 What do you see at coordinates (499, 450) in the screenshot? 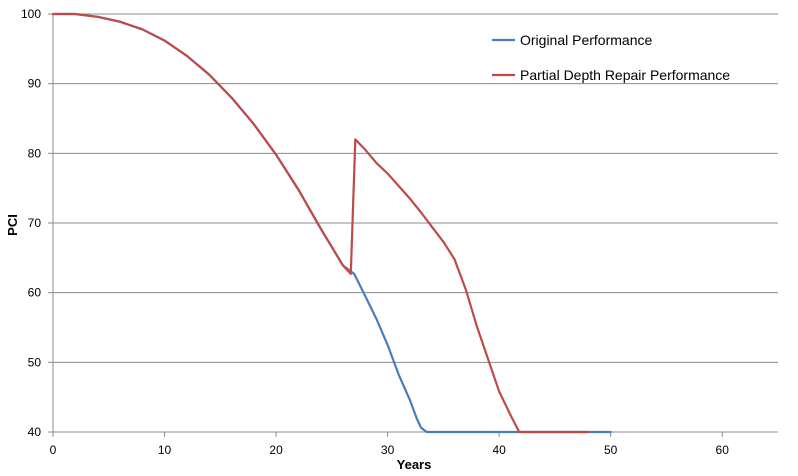
I see `x-tick-label-40: 40` at bounding box center [499, 450].